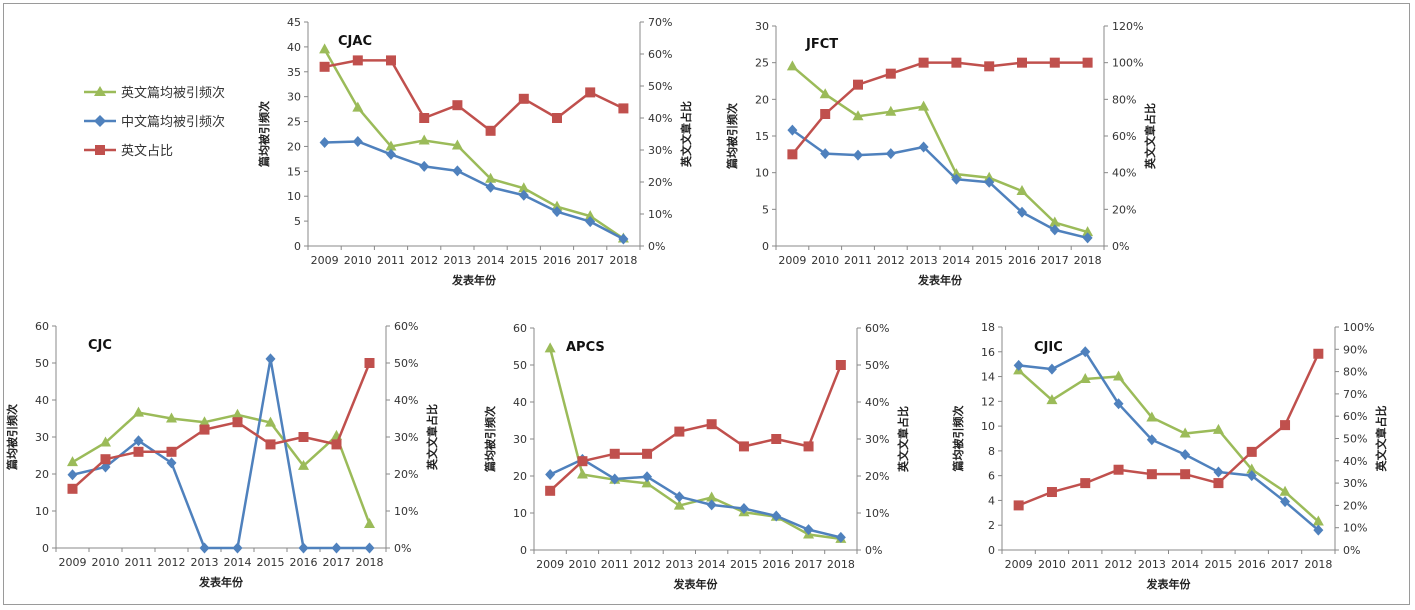  Describe the element at coordinates (1127, 63) in the screenshot. I see `y2-tick-label: 100%` at that location.